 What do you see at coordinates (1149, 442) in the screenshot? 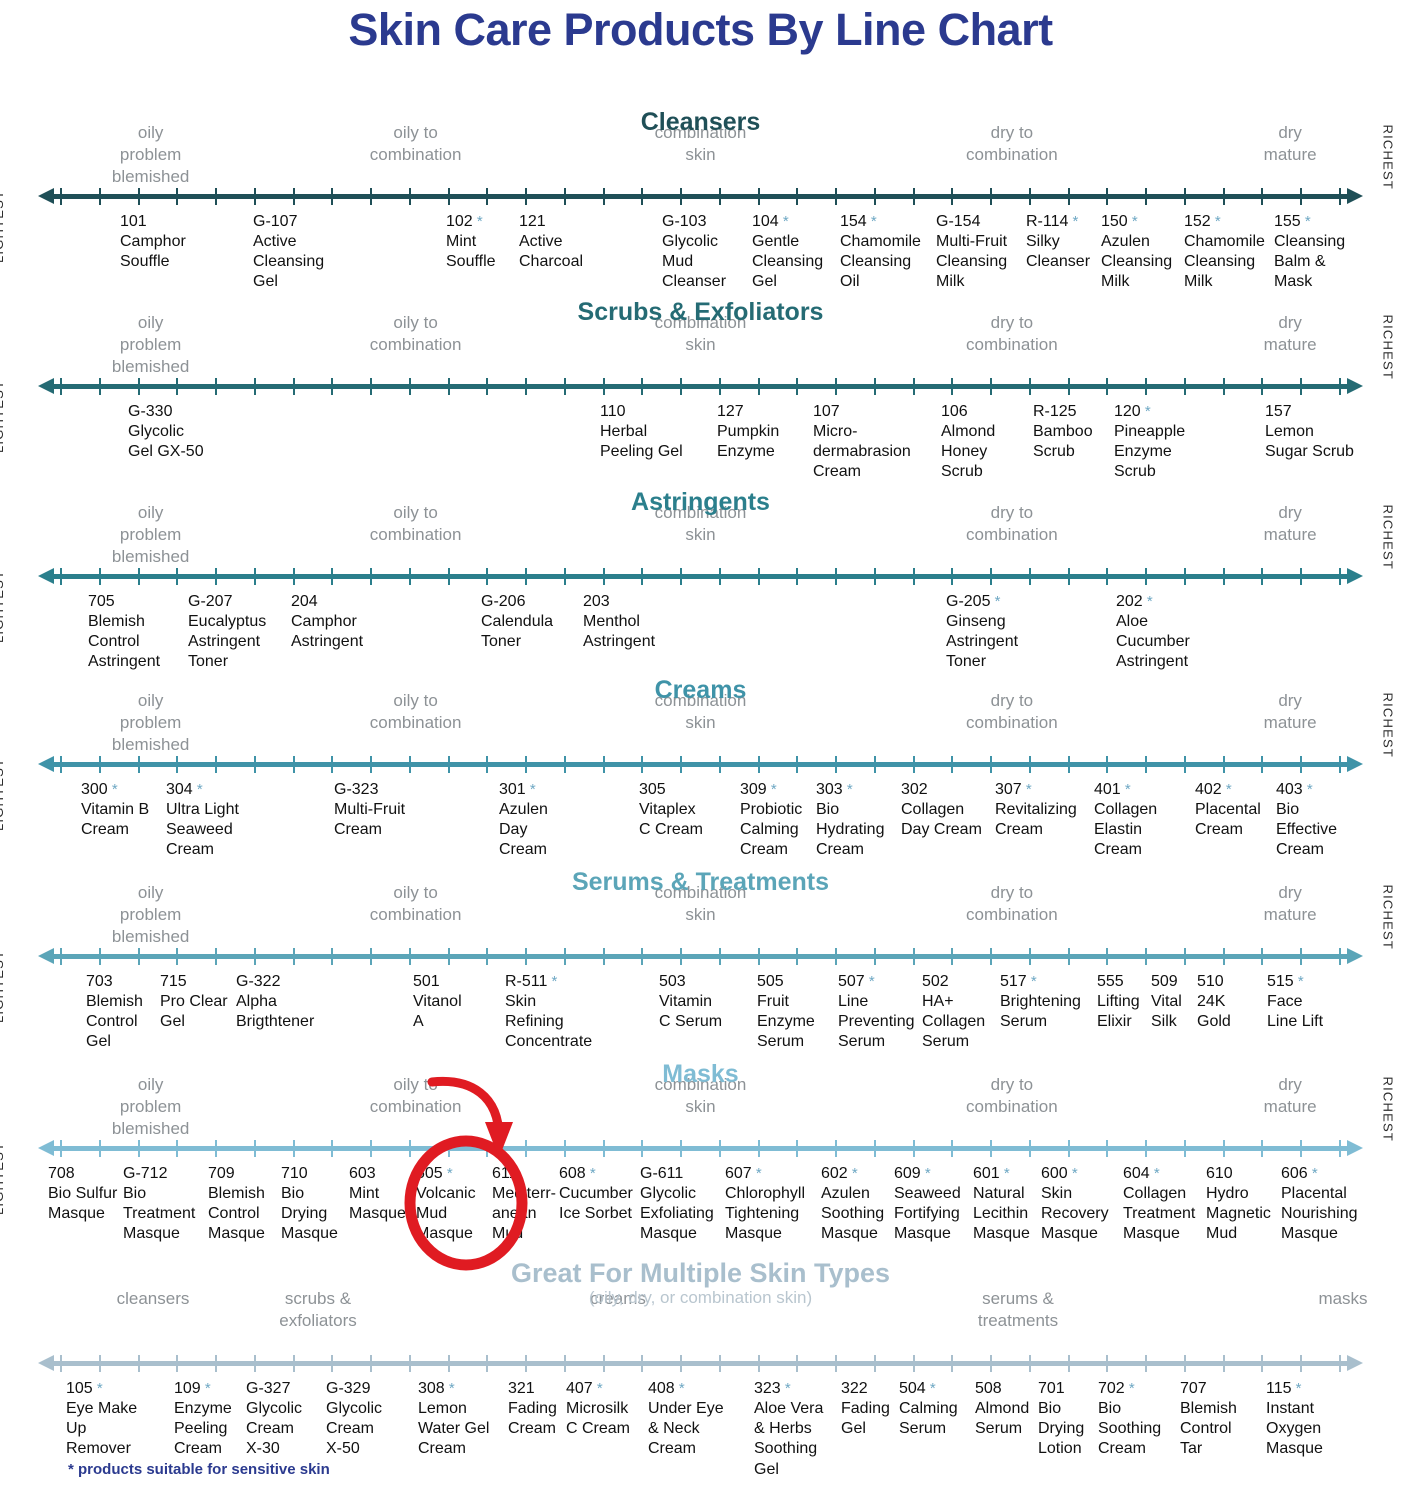
I see `product-item: 120 * Pineapple Enzyme Scrub` at bounding box center [1149, 442].